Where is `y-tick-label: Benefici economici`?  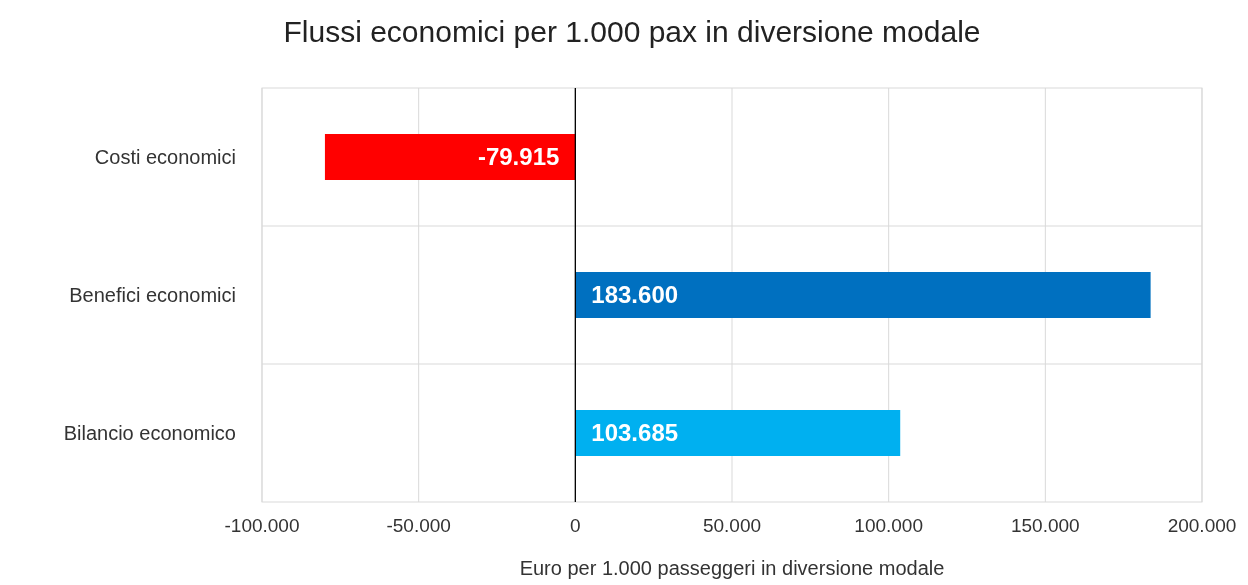 y-tick-label: Benefici economici is located at coordinates (152, 295).